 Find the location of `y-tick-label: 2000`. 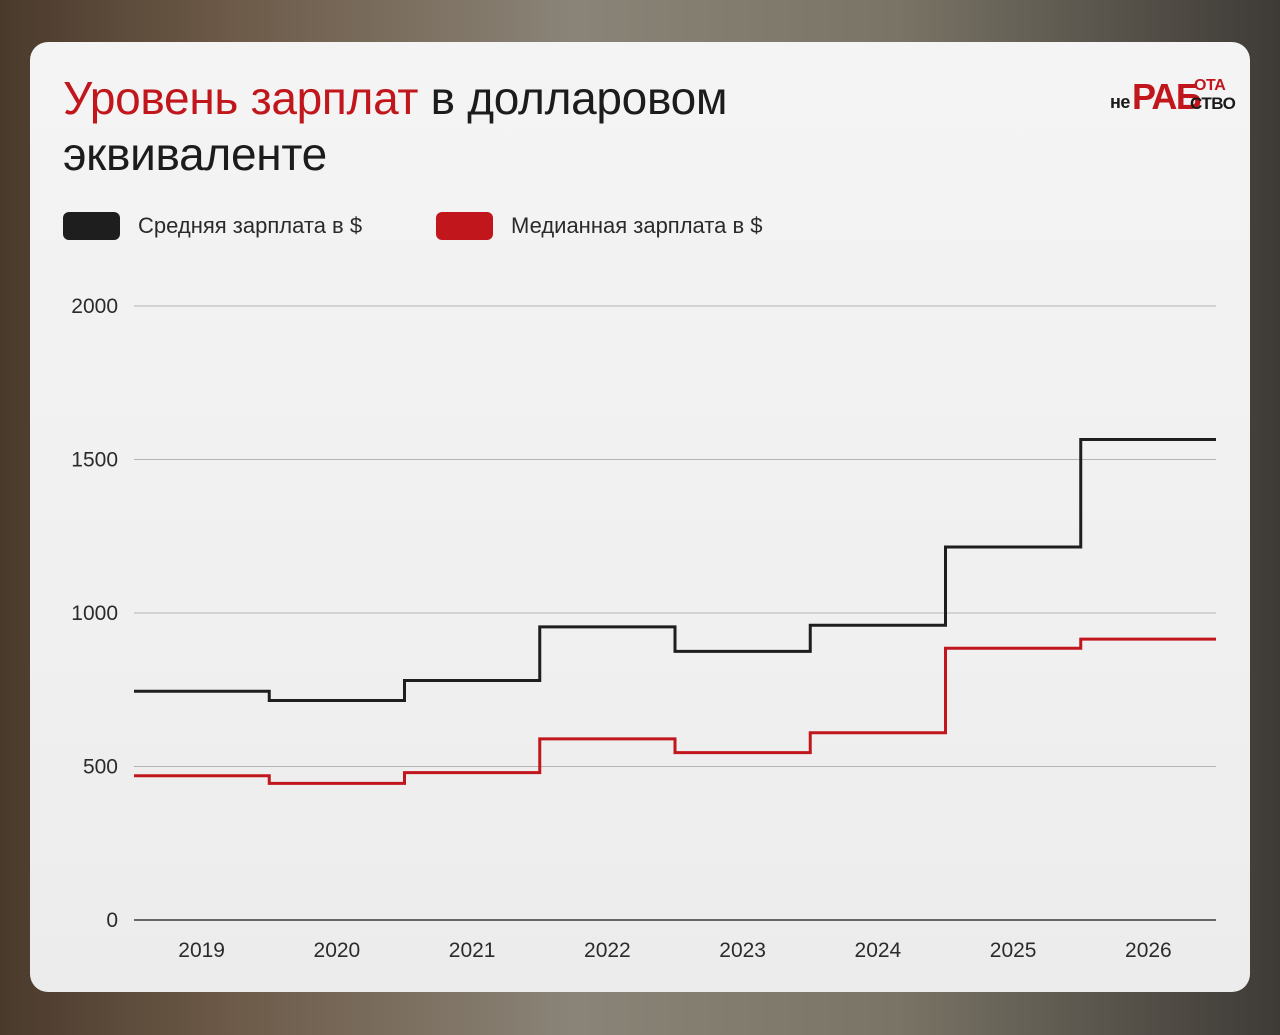

y-tick-label: 2000 is located at coordinates (94, 306).